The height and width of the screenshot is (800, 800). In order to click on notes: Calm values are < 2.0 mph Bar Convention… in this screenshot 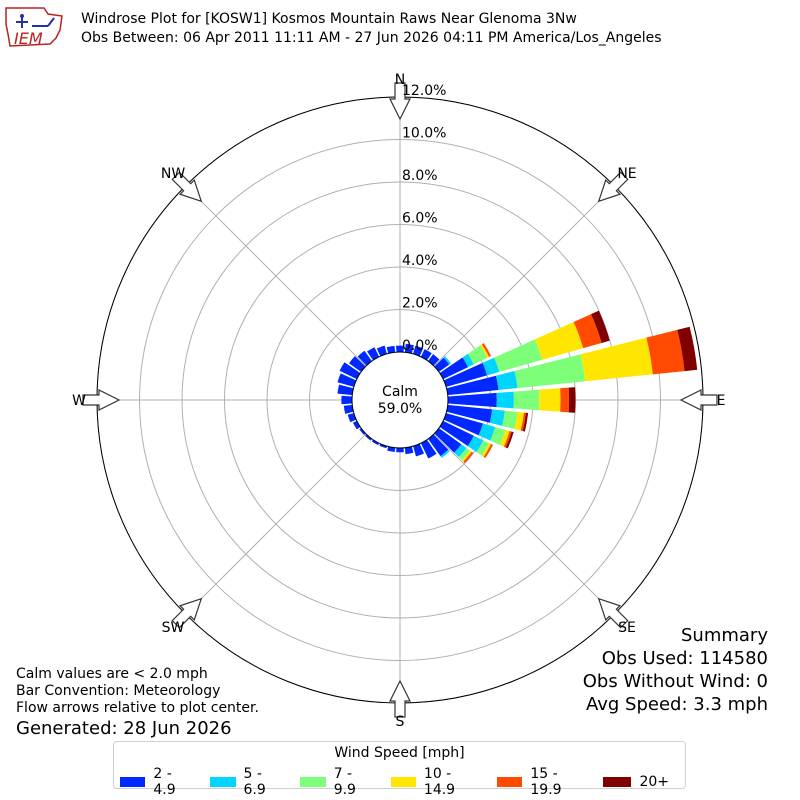, I will do `click(137, 691)`.